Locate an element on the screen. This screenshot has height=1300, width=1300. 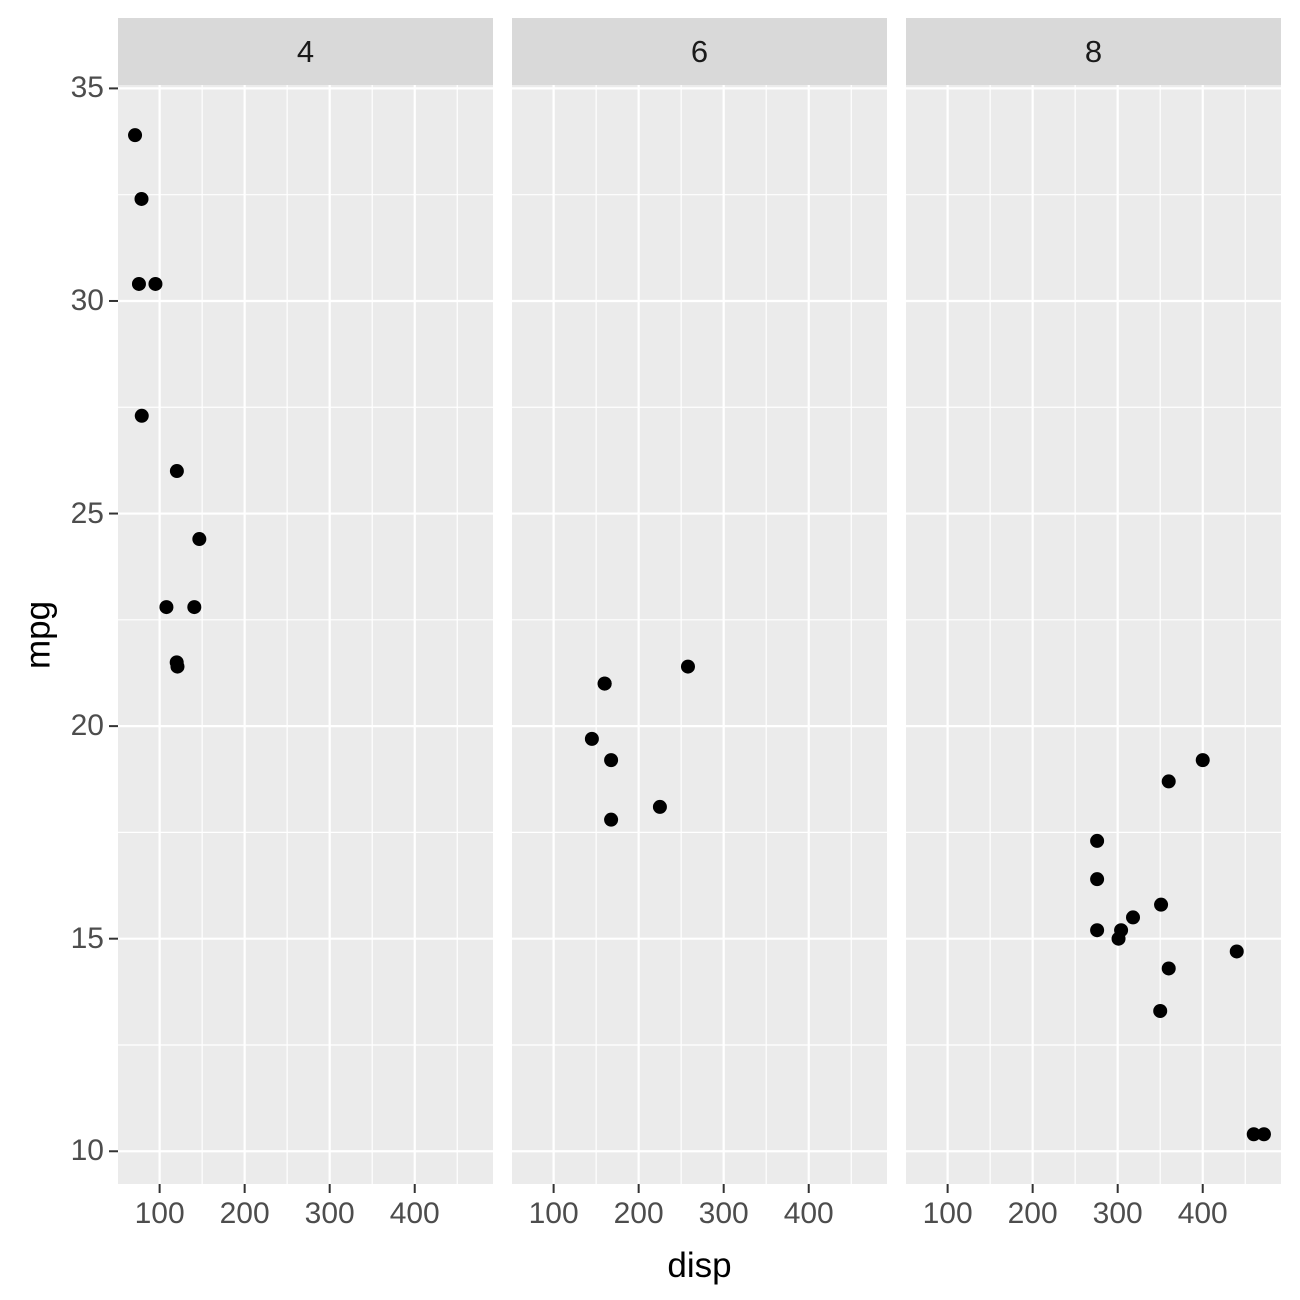
facet-strip-label: 4 is located at coordinates (305, 51).